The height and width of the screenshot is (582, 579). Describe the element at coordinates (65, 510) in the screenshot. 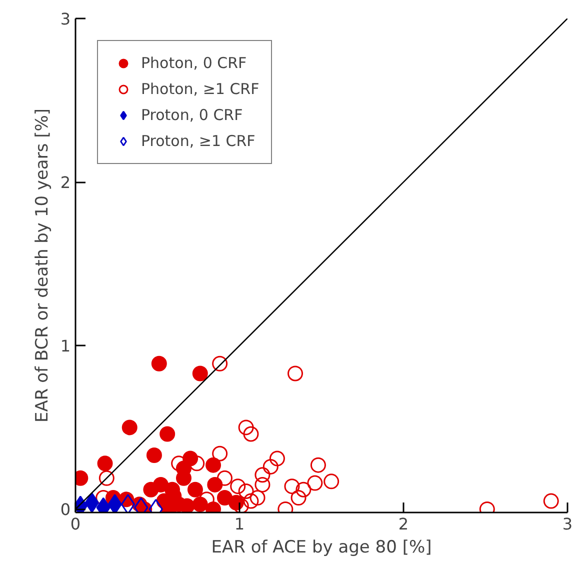

I see `y-tick-label: 0` at that location.